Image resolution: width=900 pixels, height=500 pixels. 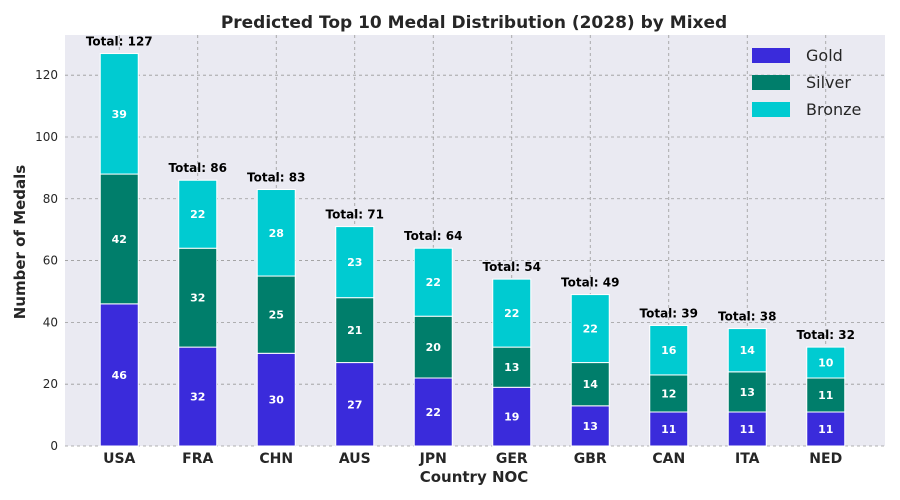 I want to click on total-label: Total: 71, so click(x=355, y=215).